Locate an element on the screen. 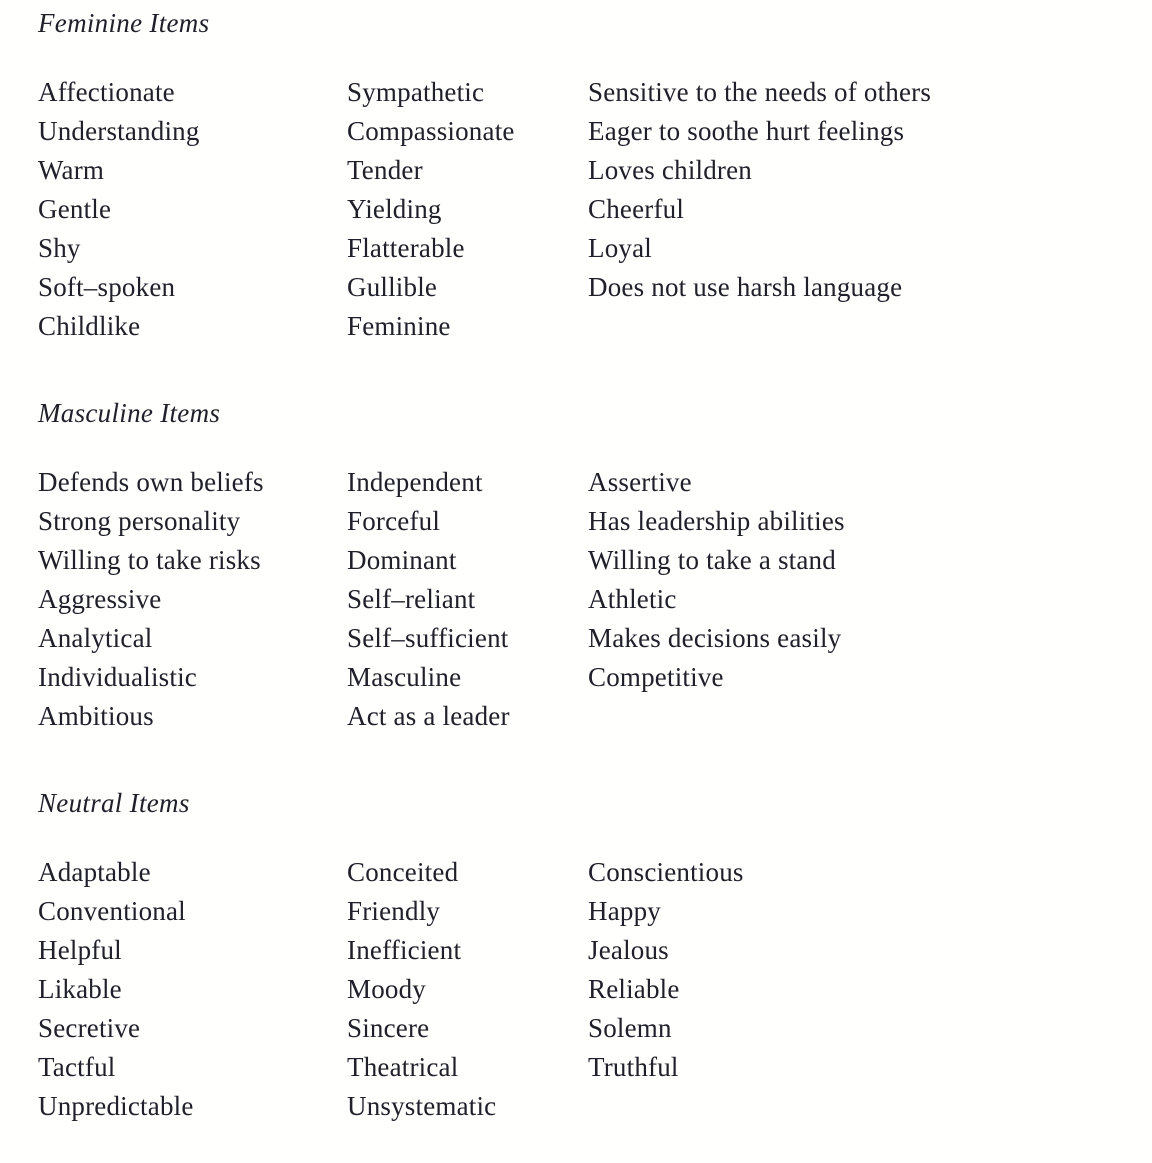 Image resolution: width=1152 pixels, height=1163 pixels. list-item: Willing to take risks is located at coordinates (149, 560).